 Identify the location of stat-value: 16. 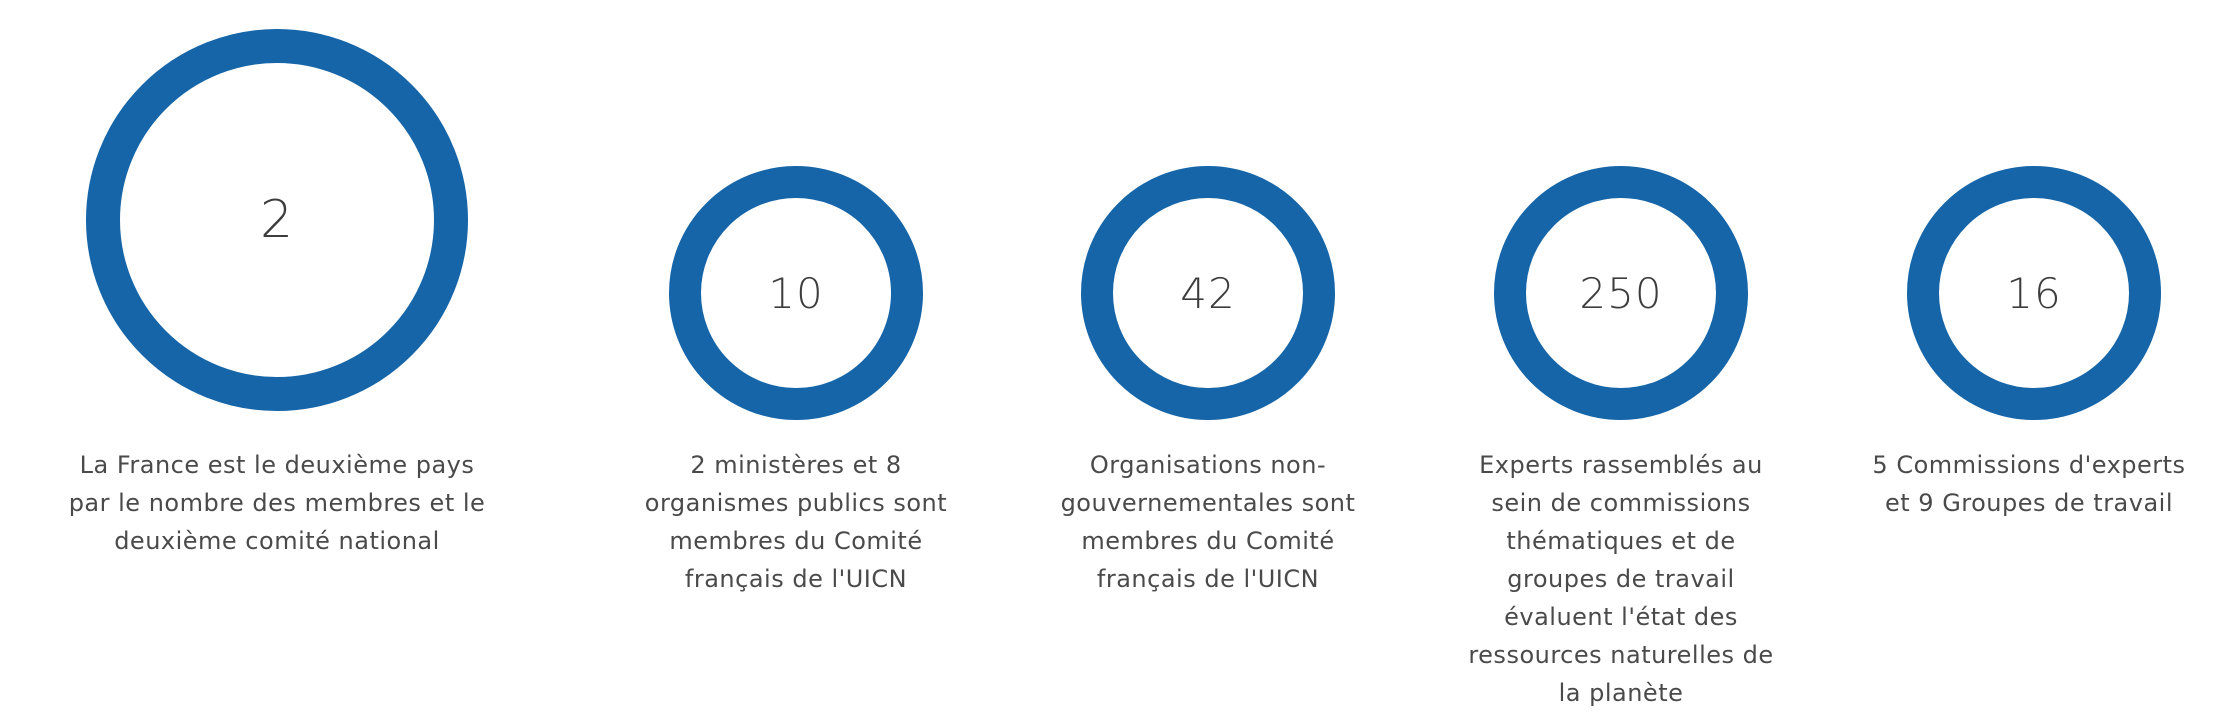
(2034, 293).